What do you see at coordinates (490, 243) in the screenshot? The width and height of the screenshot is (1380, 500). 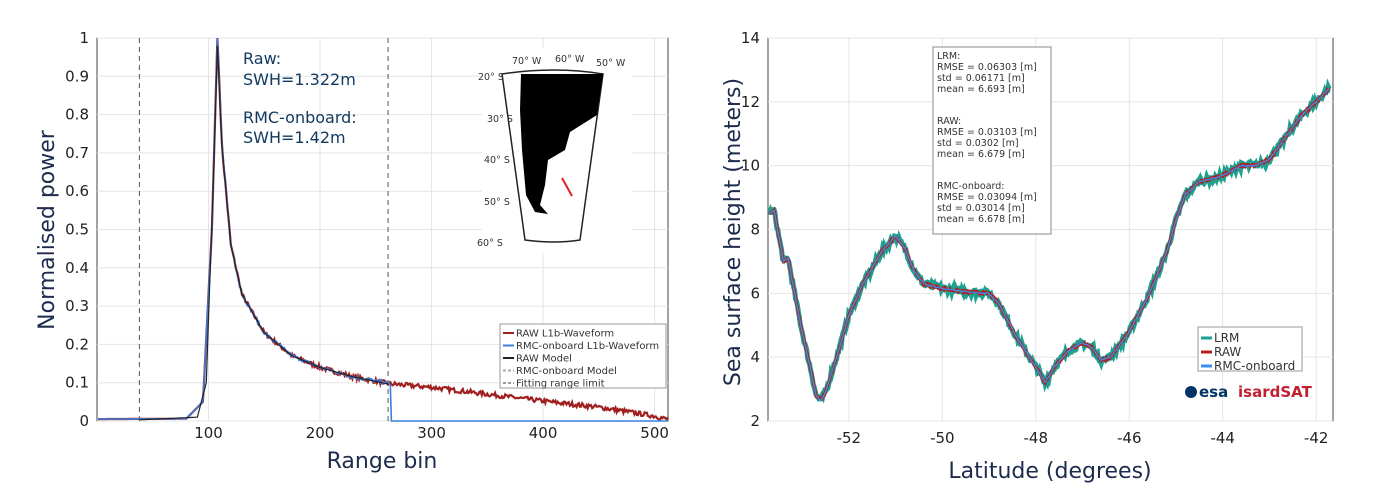 I see `map-label: 60° S` at bounding box center [490, 243].